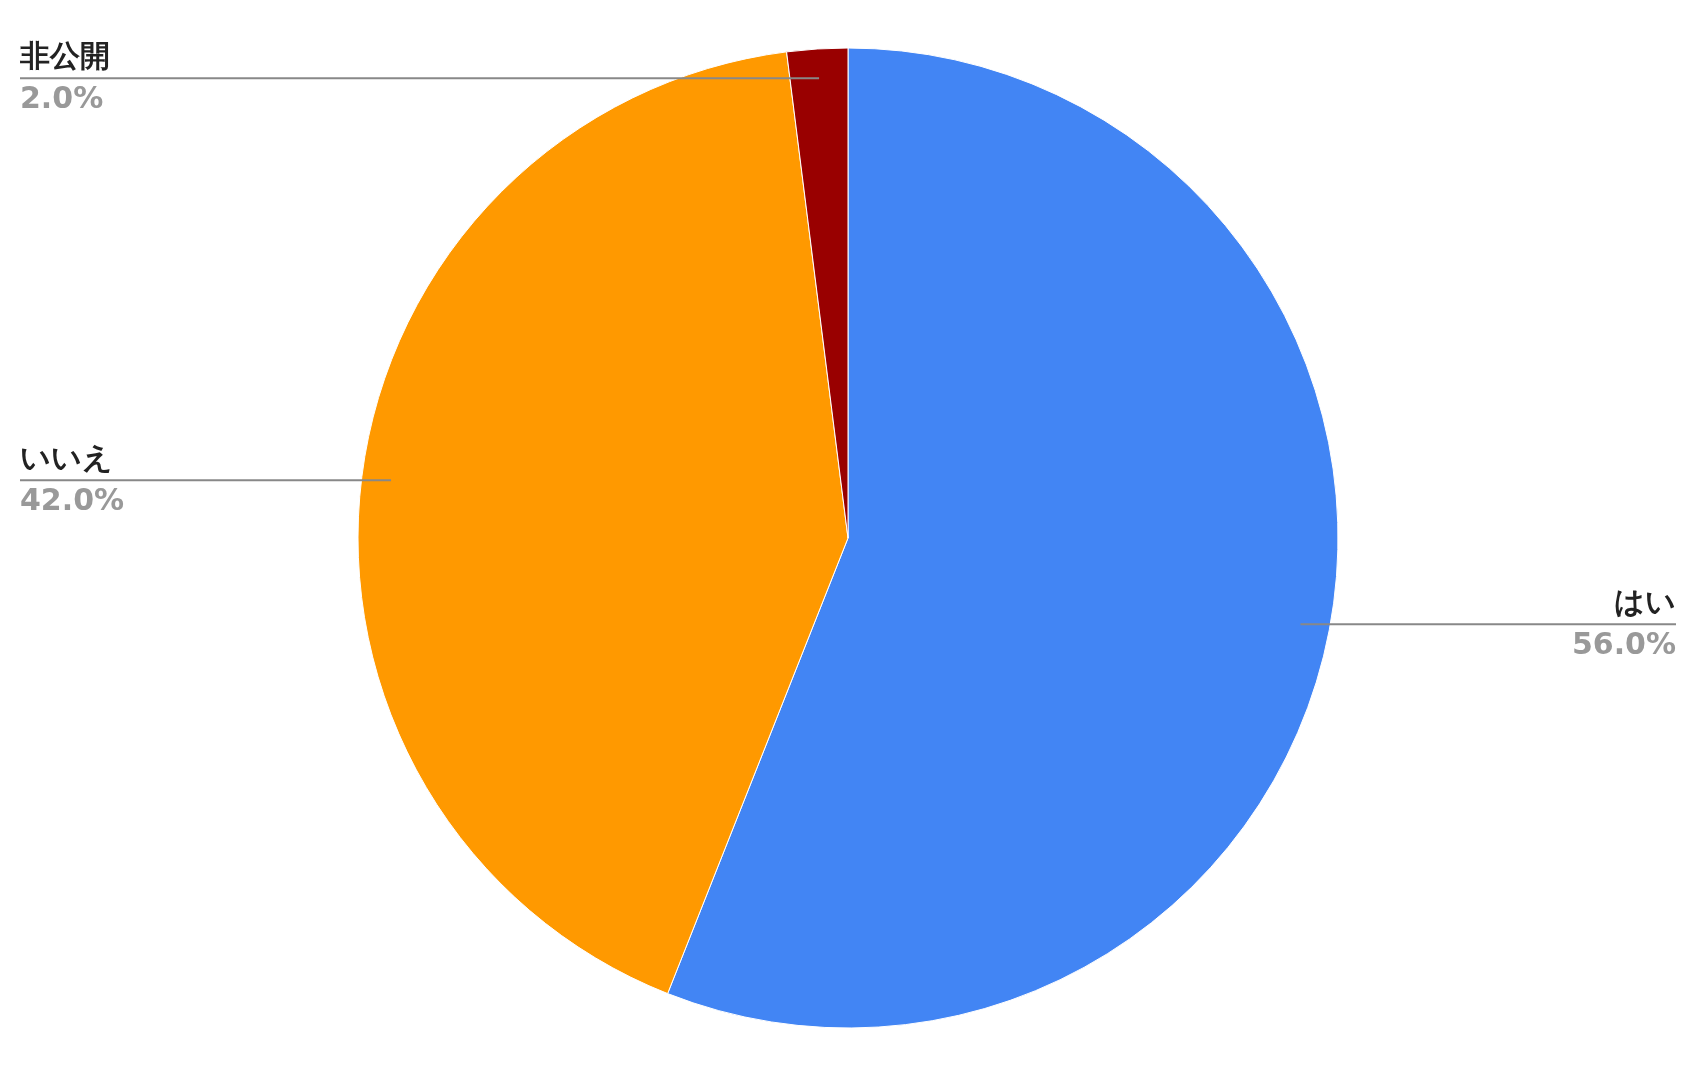 Image resolution: width=1696 pixels, height=1076 pixels. Describe the element at coordinates (1623, 644) in the screenshot. I see `data-label: 56.0%` at that location.